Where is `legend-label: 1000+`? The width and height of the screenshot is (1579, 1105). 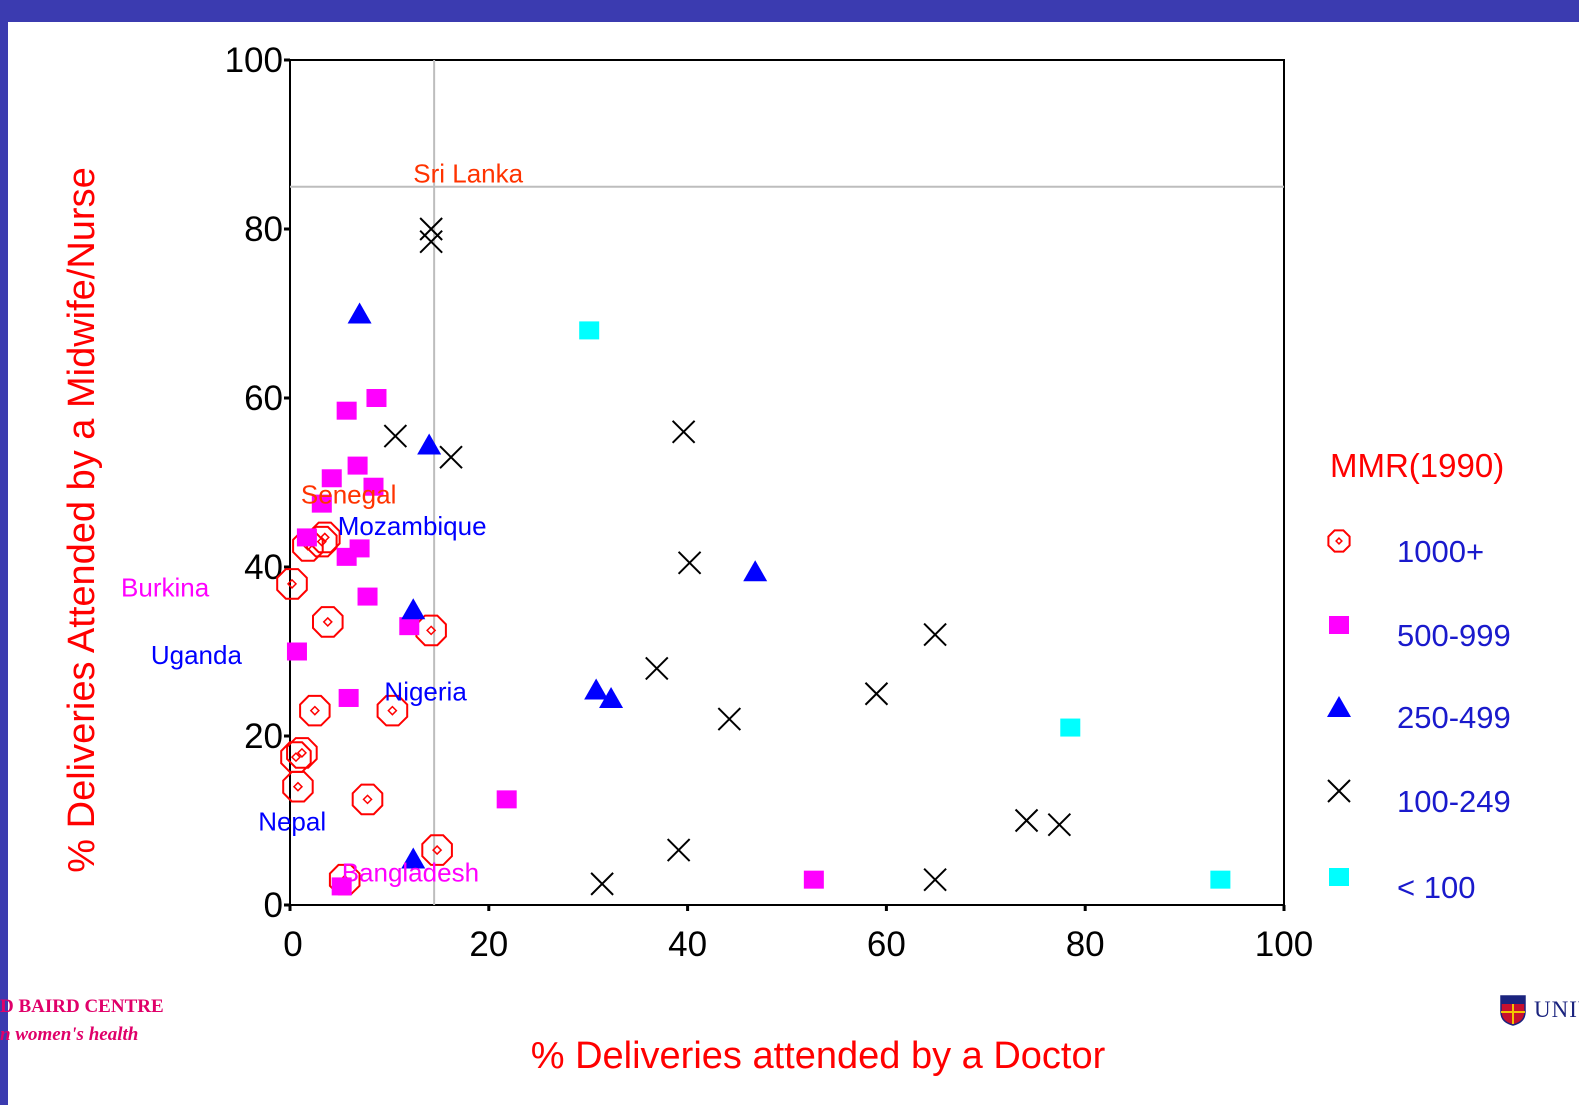
legend-label: 1000+ is located at coordinates (1440, 551).